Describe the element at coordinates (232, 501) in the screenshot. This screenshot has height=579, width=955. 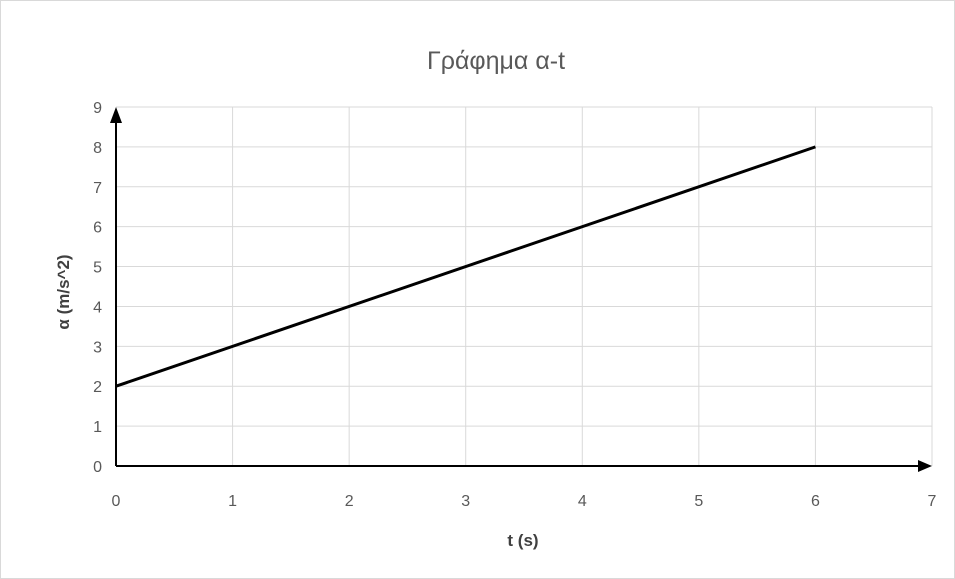
I see `x-tick-label: 1` at that location.